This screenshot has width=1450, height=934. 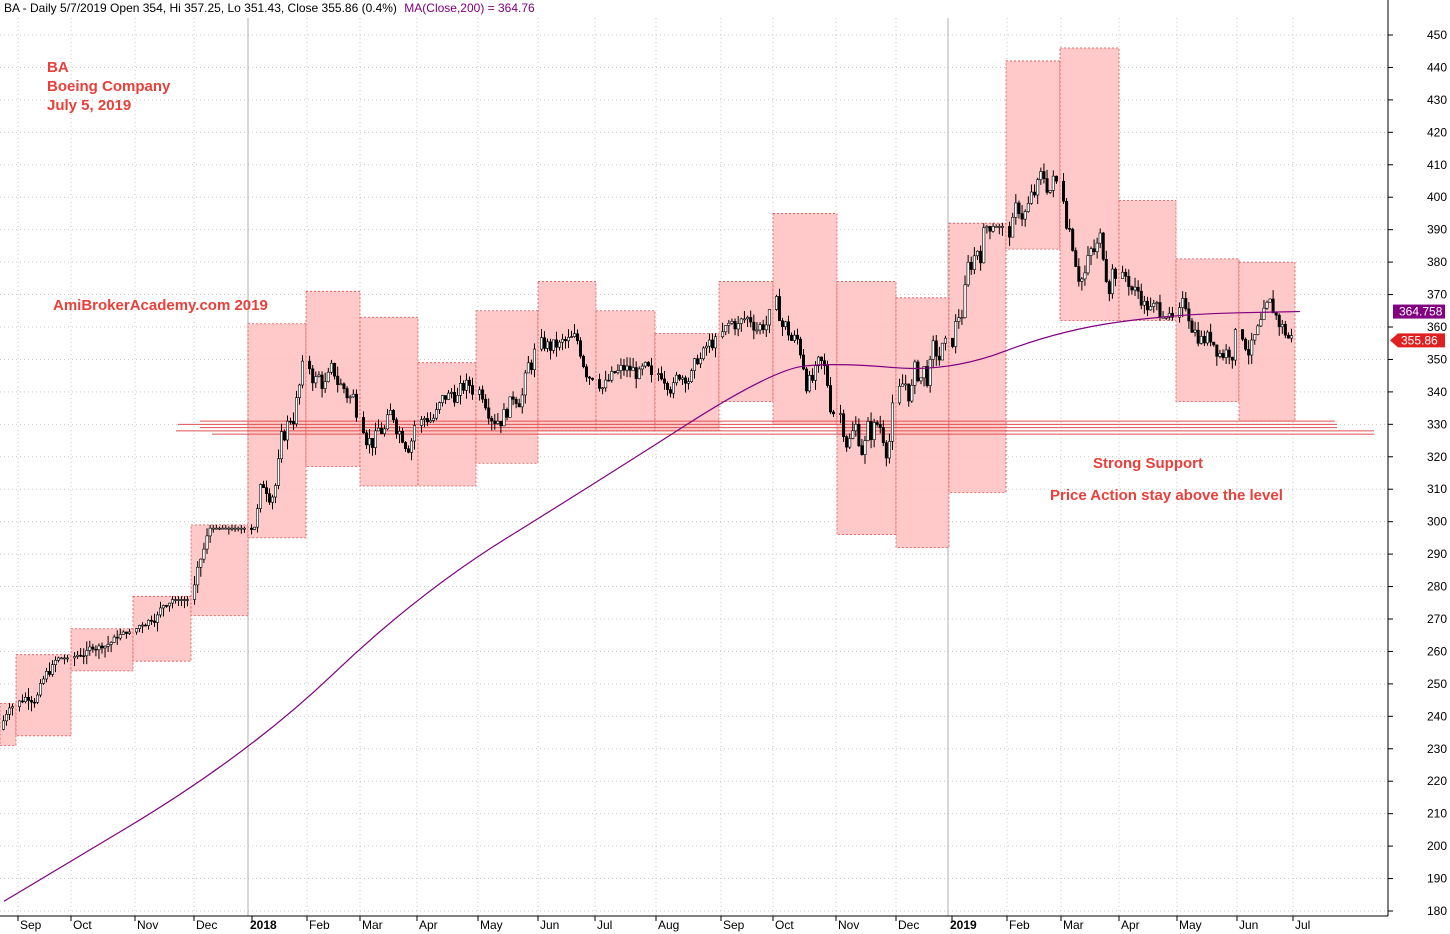 What do you see at coordinates (1421, 312) in the screenshot?
I see `svg-text: 364.758` at bounding box center [1421, 312].